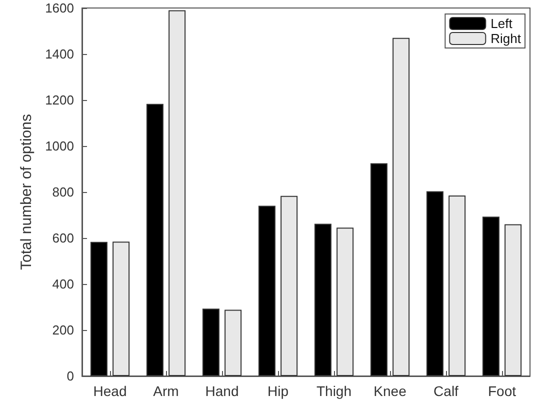 The image size is (551, 403). Describe the element at coordinates (26, 192) in the screenshot. I see `y-axis-title: Total number of options` at that location.